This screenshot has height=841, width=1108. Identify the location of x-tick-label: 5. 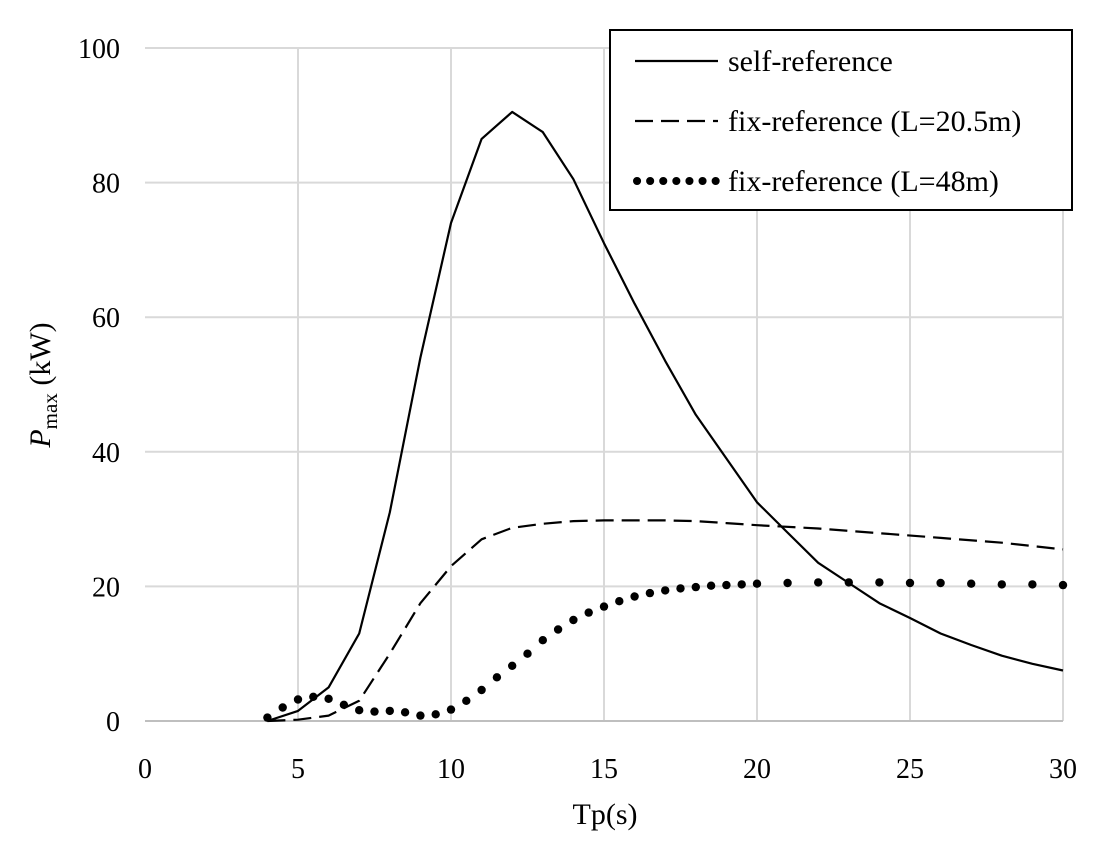
(298, 769).